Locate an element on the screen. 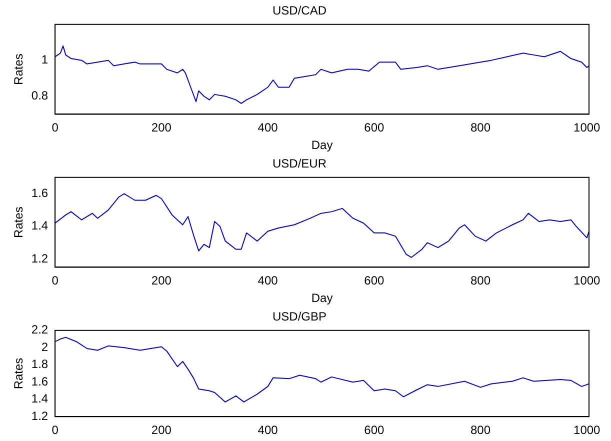  y-tick-label: 1.8 is located at coordinates (39, 364).